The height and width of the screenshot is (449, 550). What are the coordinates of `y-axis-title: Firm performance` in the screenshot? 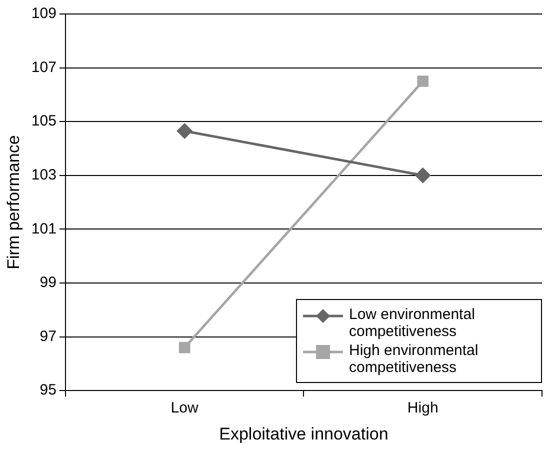 It's located at (13, 202).